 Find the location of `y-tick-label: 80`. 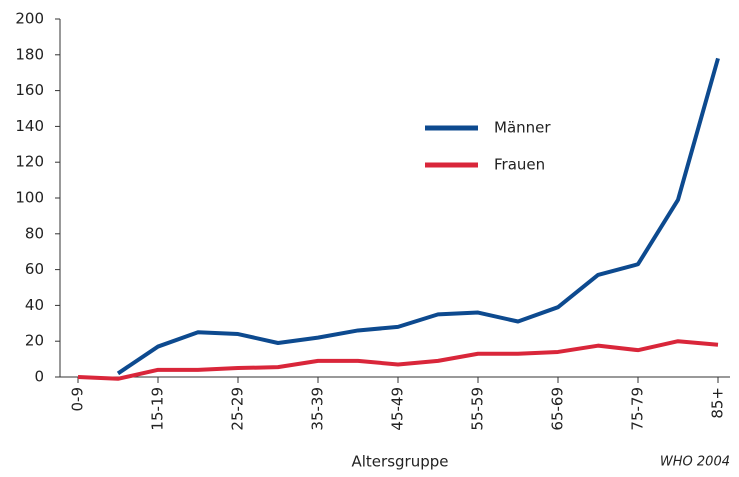

y-tick-label: 80 is located at coordinates (34, 233).